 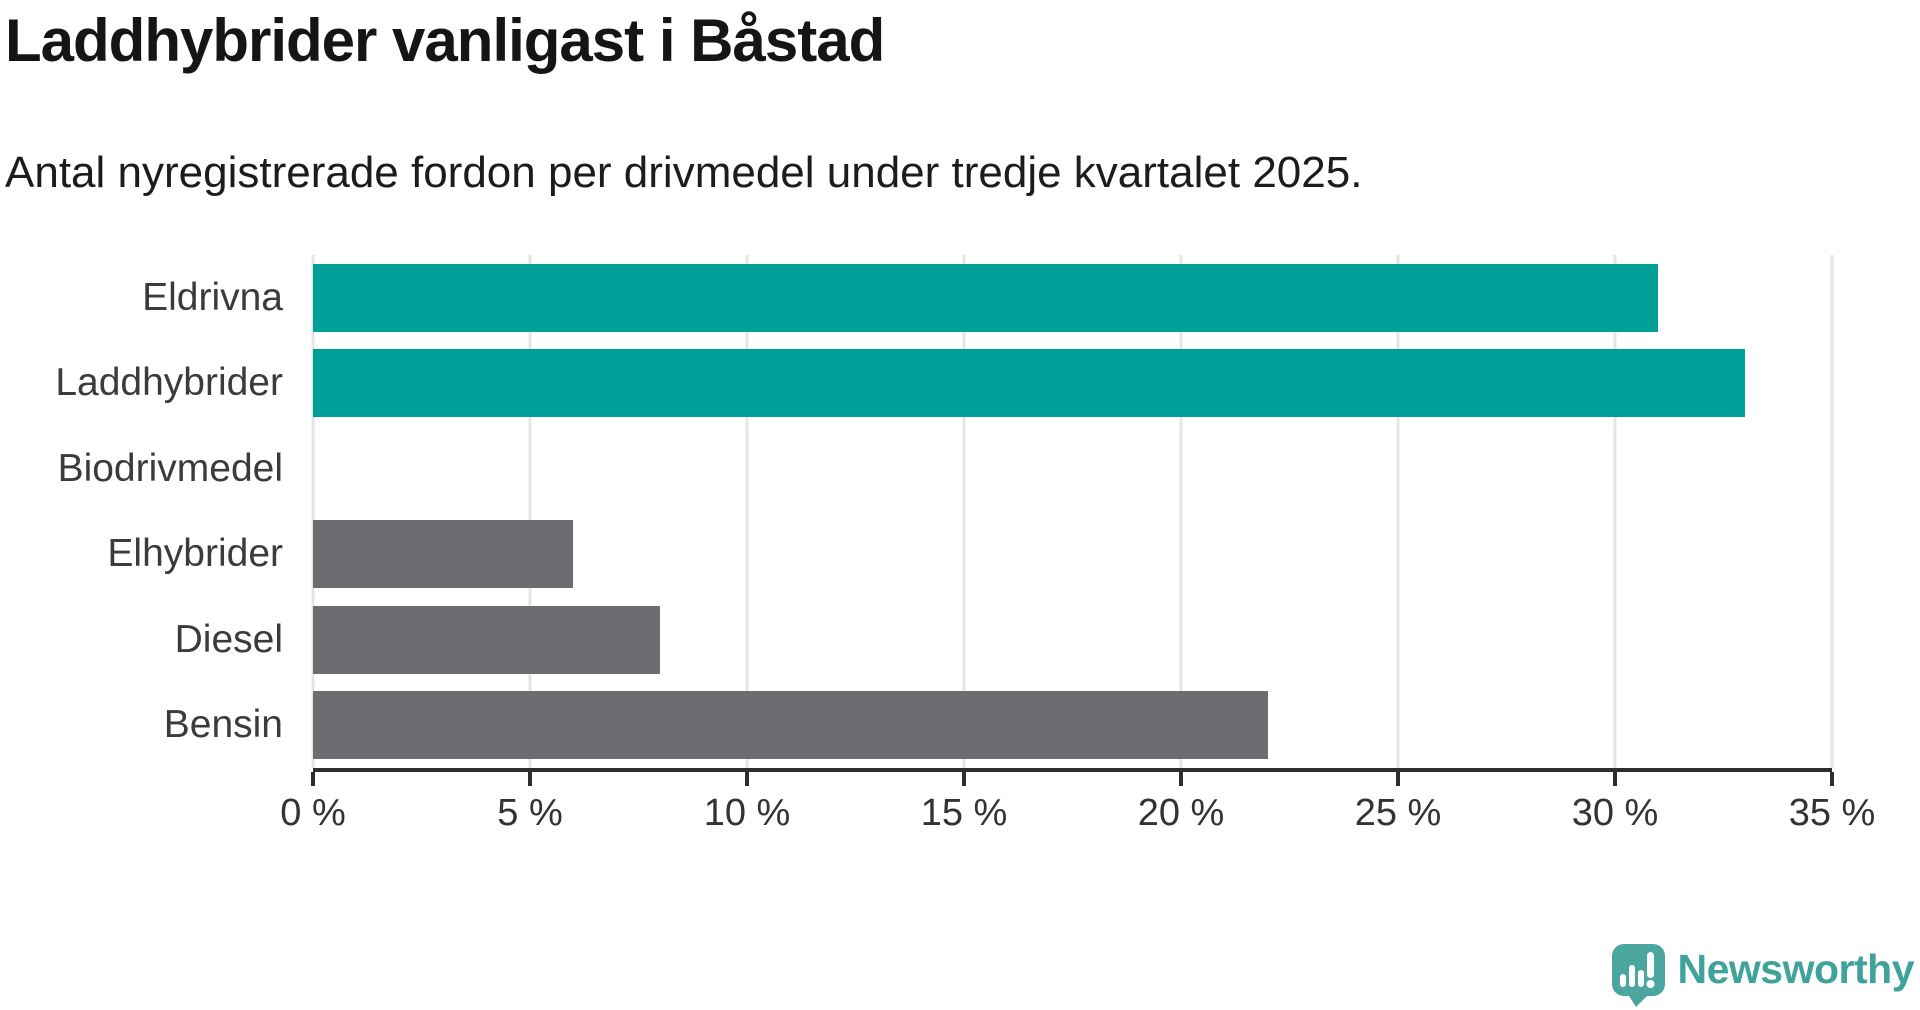 What do you see at coordinates (1003, 640) in the screenshot?
I see `bar-row: Diesel` at bounding box center [1003, 640].